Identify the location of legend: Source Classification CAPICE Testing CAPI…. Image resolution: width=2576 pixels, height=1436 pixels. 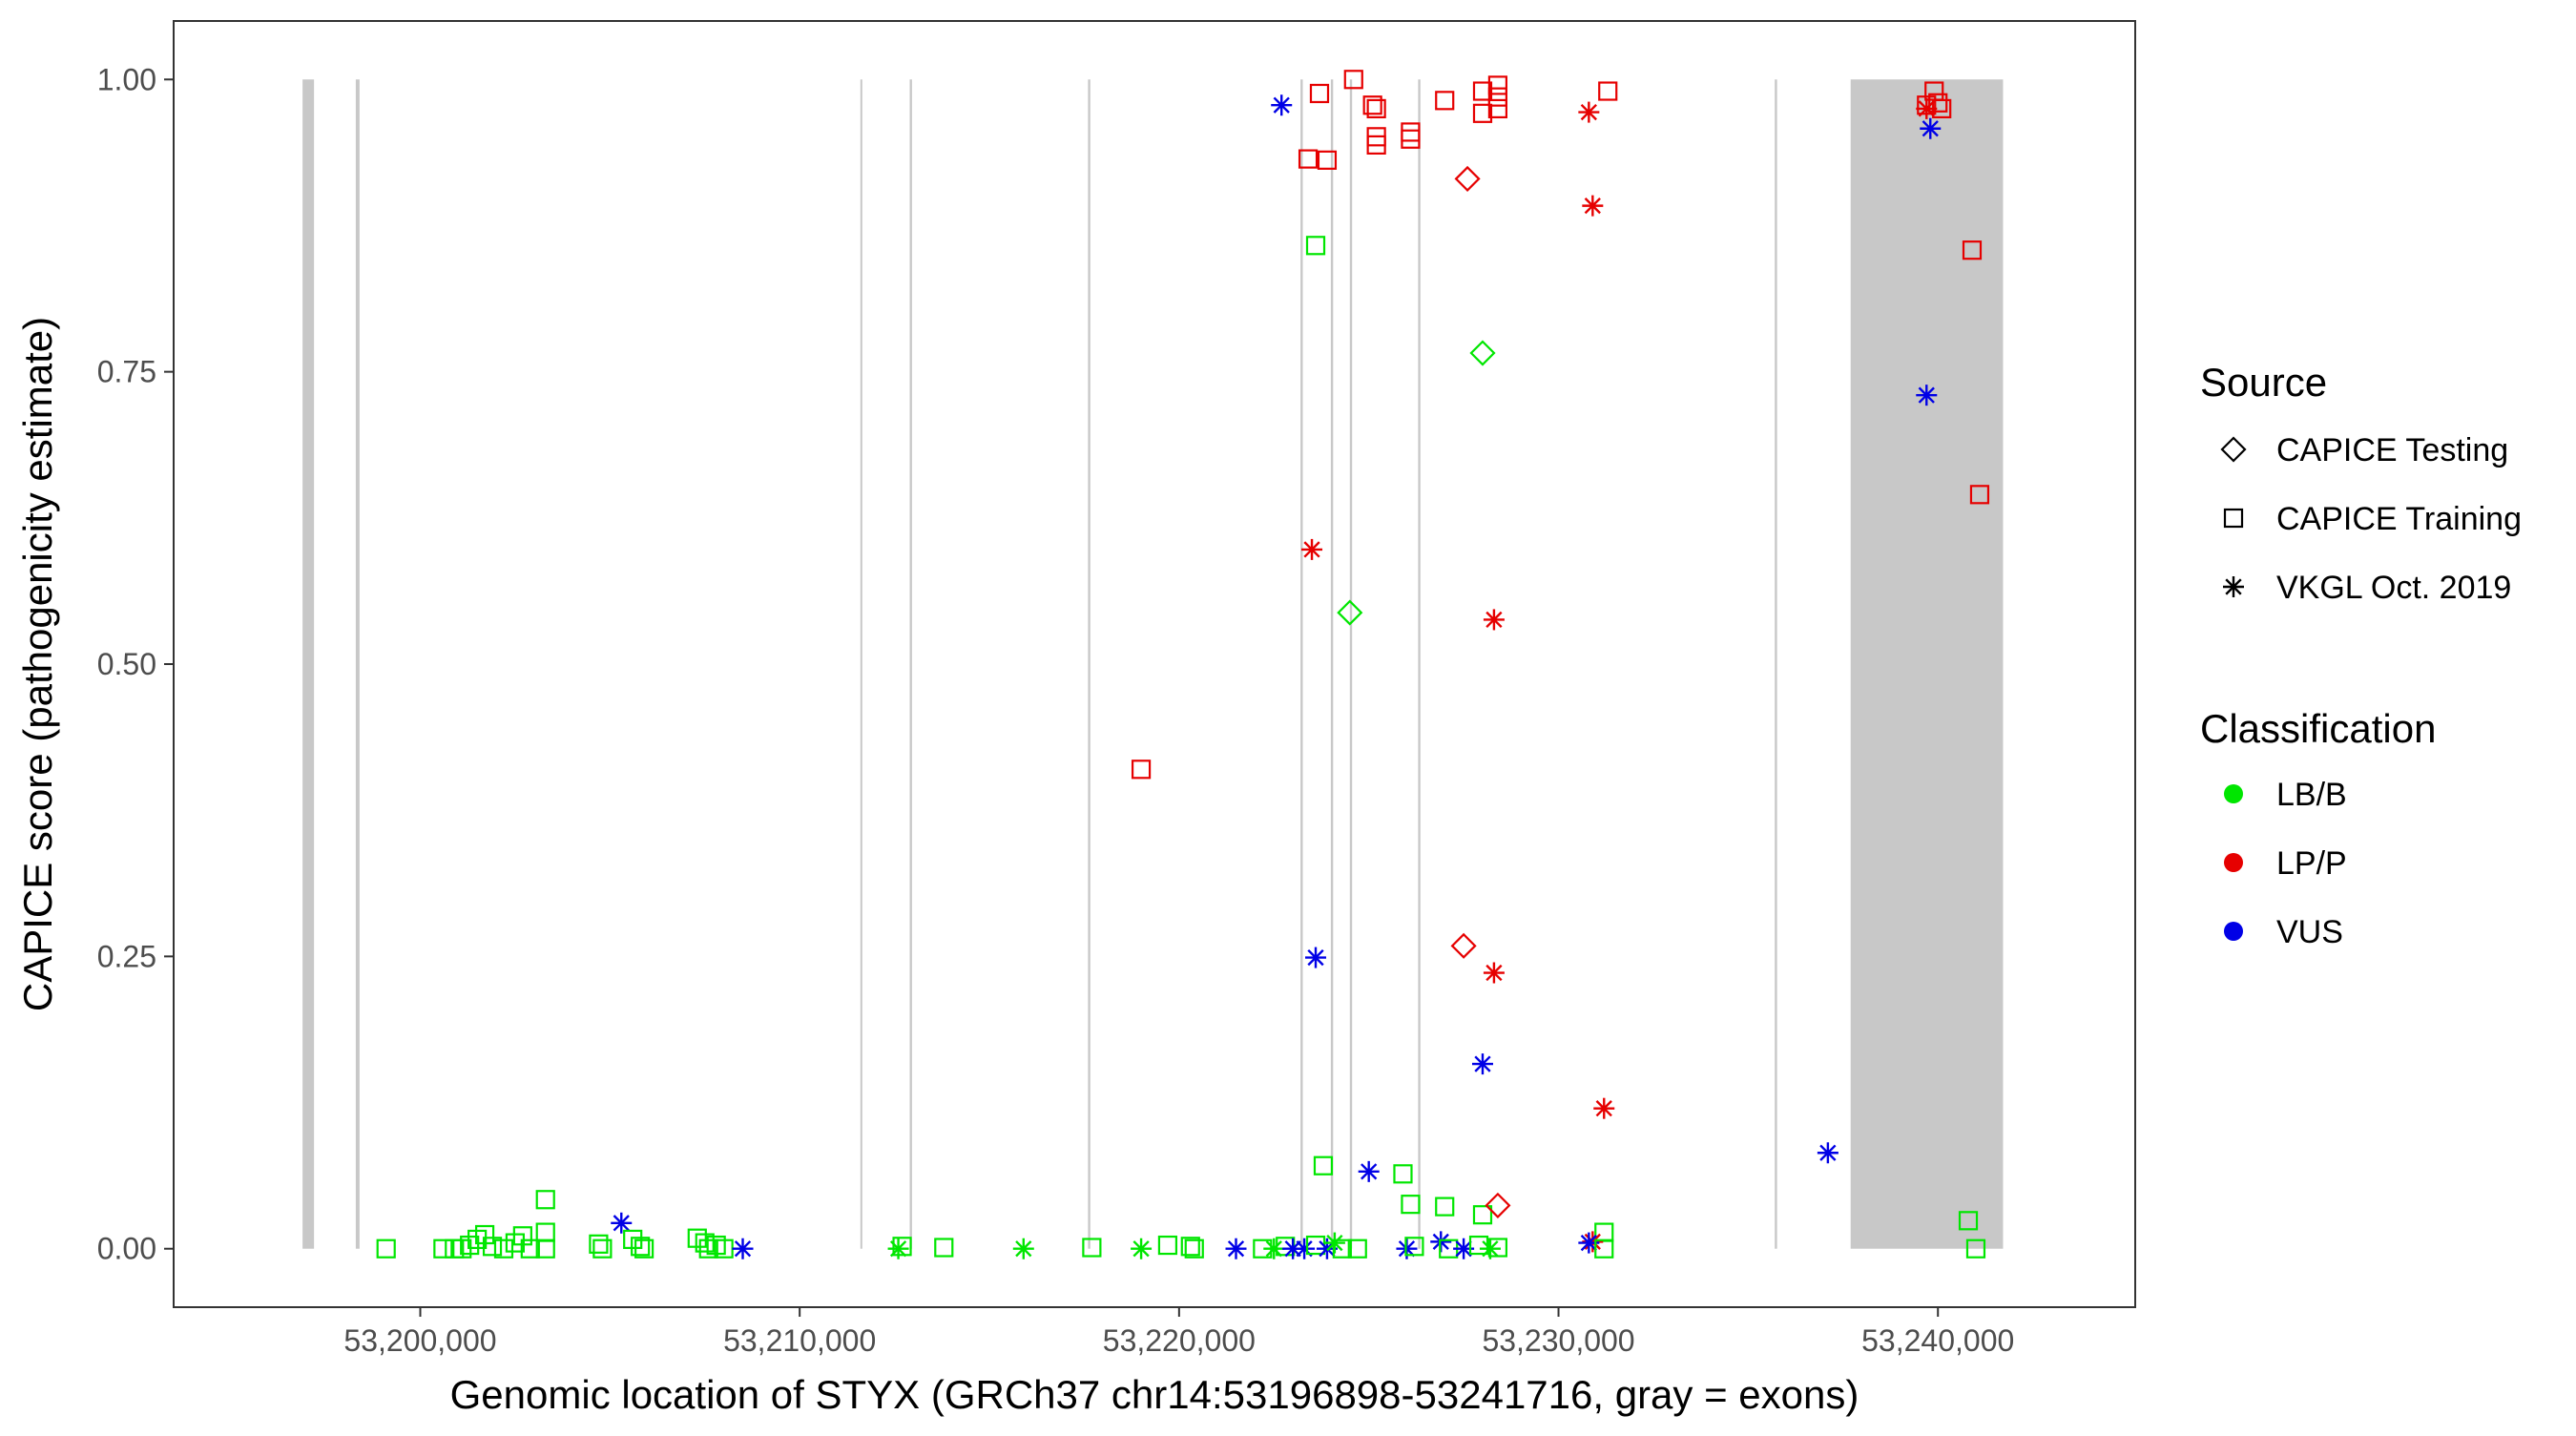
(2361, 655).